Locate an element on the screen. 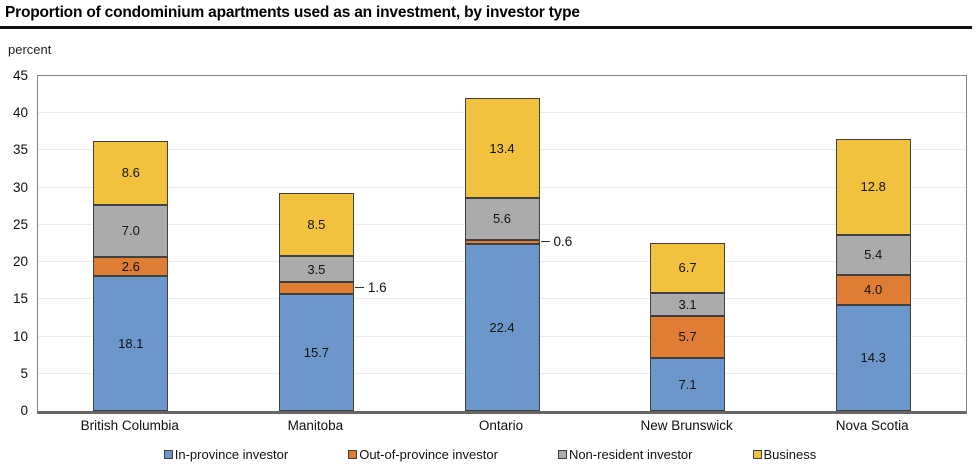  legend-item-in-province-investor: In-province investor is located at coordinates (226, 454).